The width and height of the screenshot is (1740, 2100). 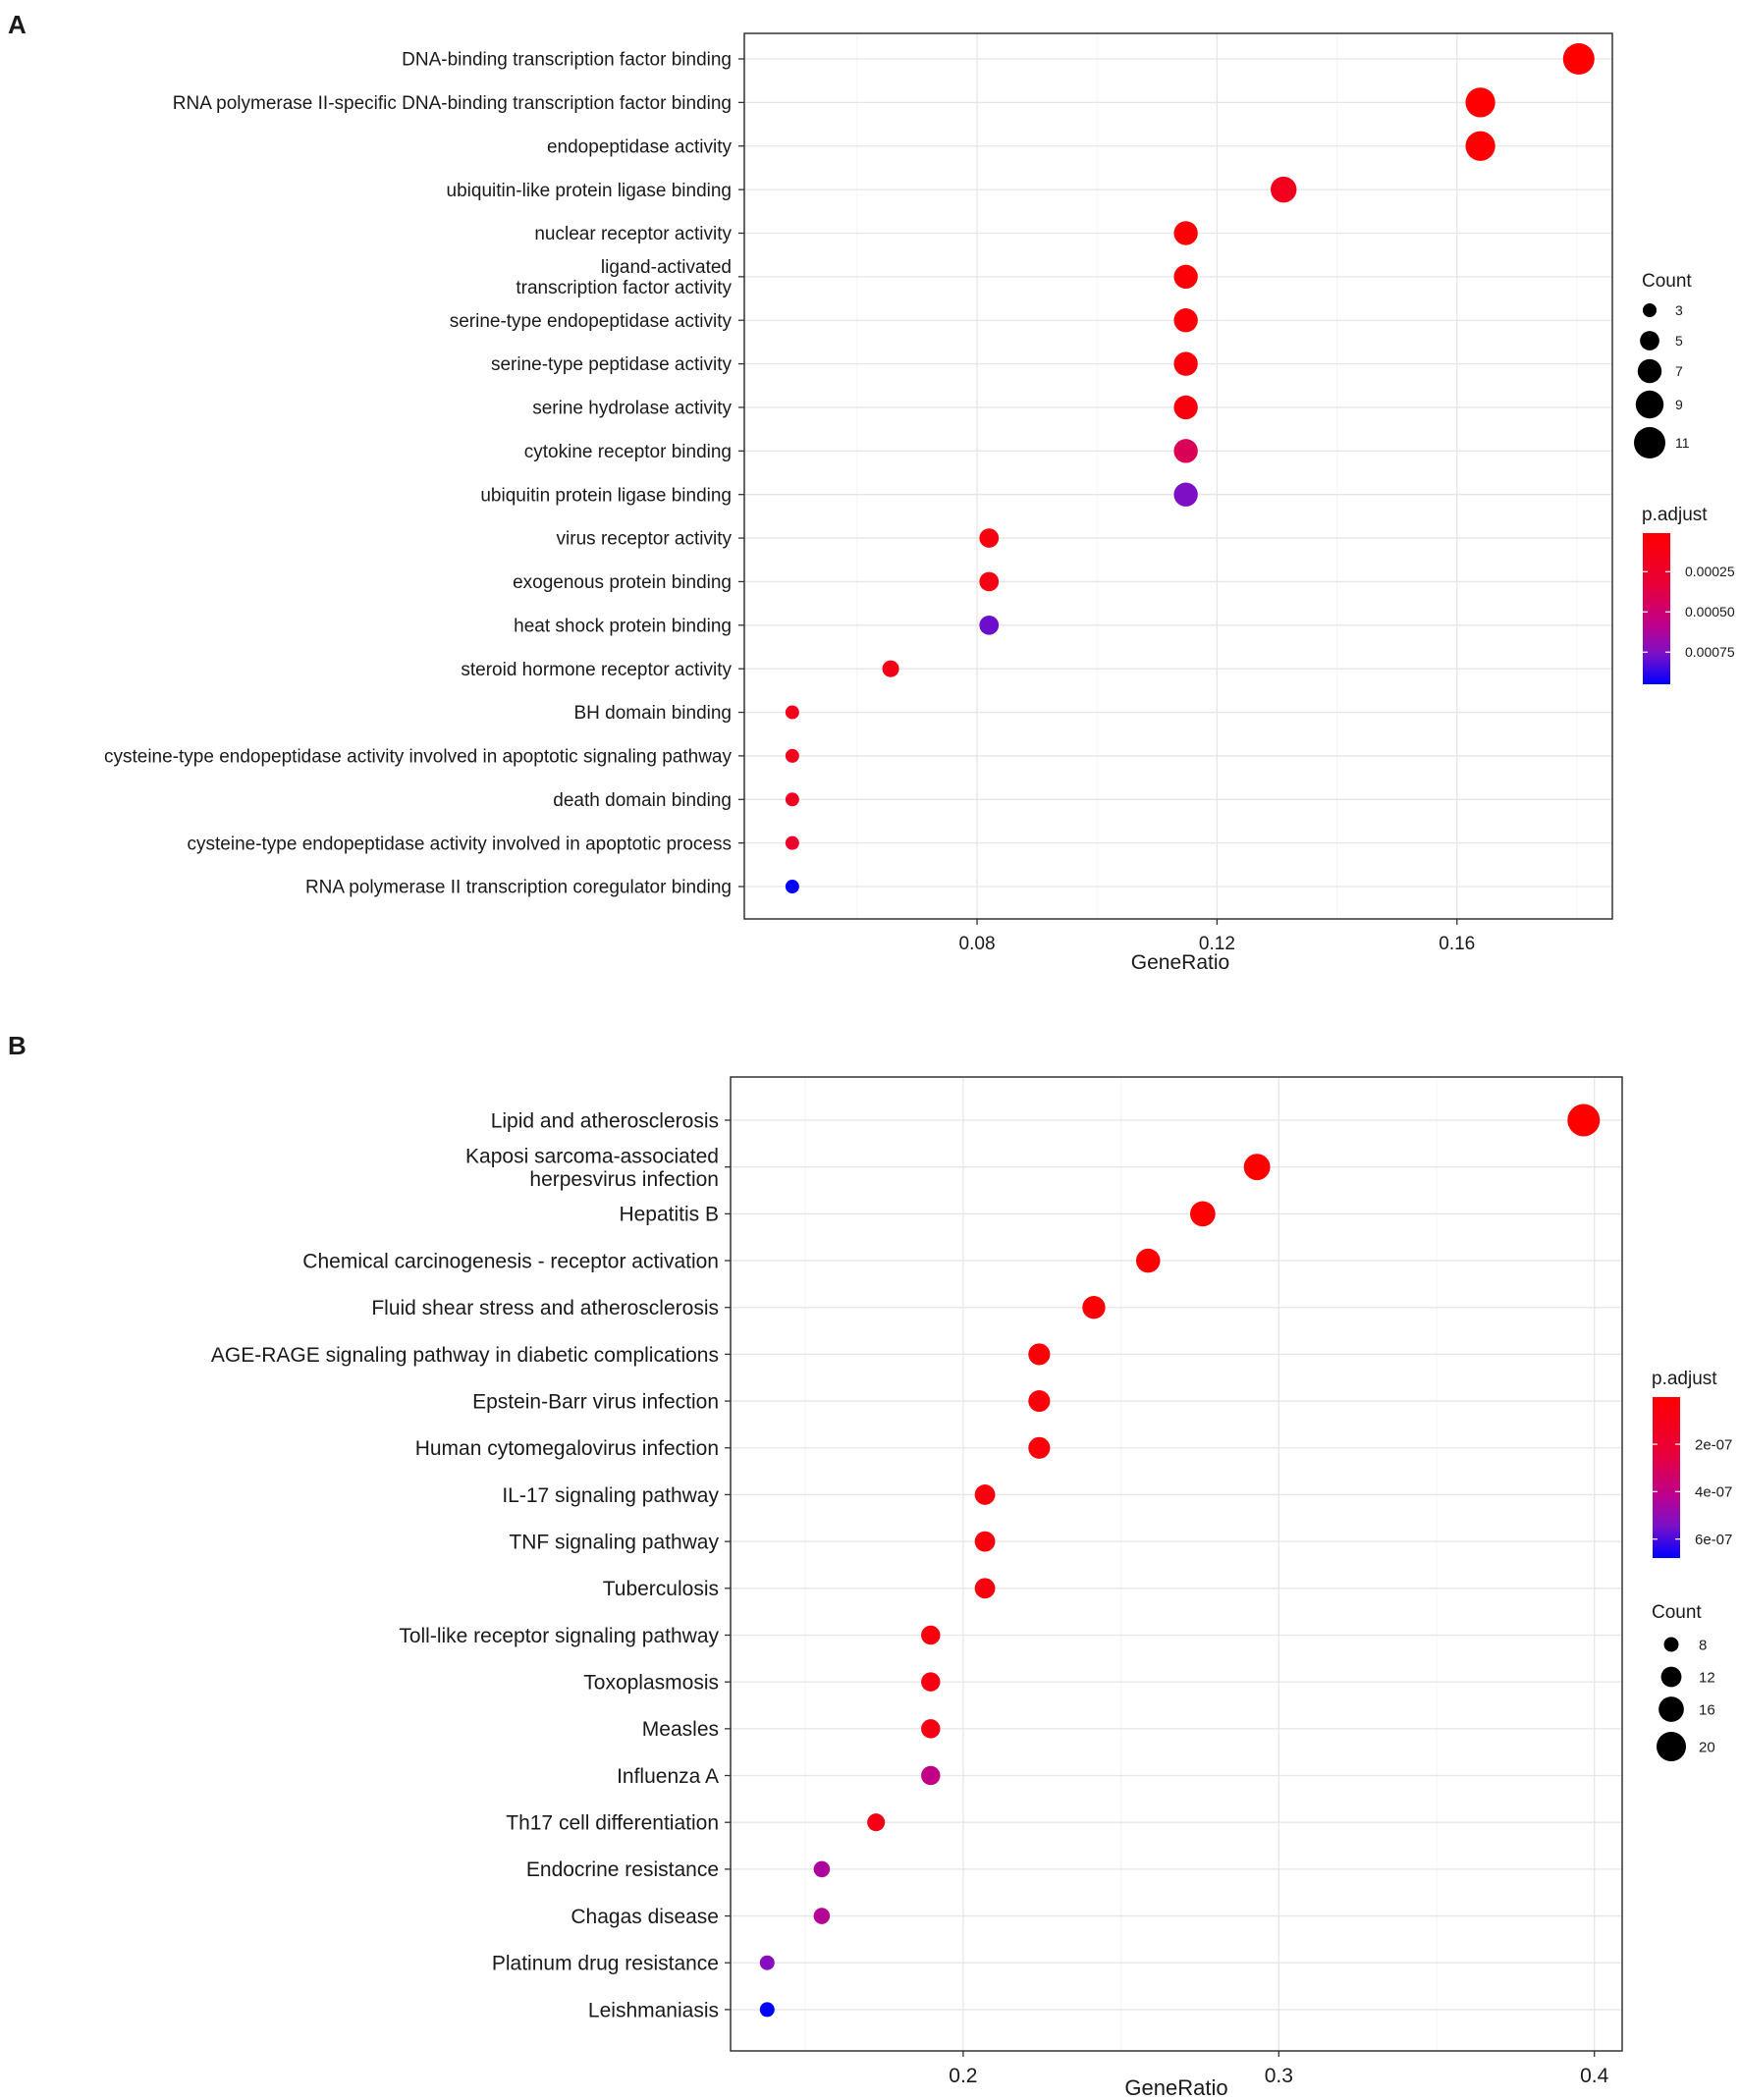 What do you see at coordinates (17, 1045) in the screenshot?
I see `panel-b-letter: B` at bounding box center [17, 1045].